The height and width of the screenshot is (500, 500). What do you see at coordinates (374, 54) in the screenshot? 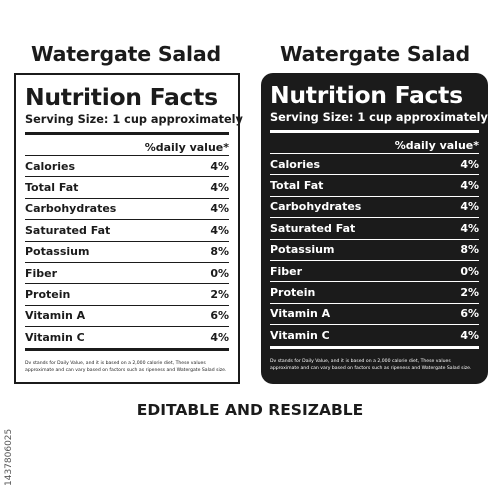
I see `product-title-dark: Watergate Salad` at bounding box center [374, 54].